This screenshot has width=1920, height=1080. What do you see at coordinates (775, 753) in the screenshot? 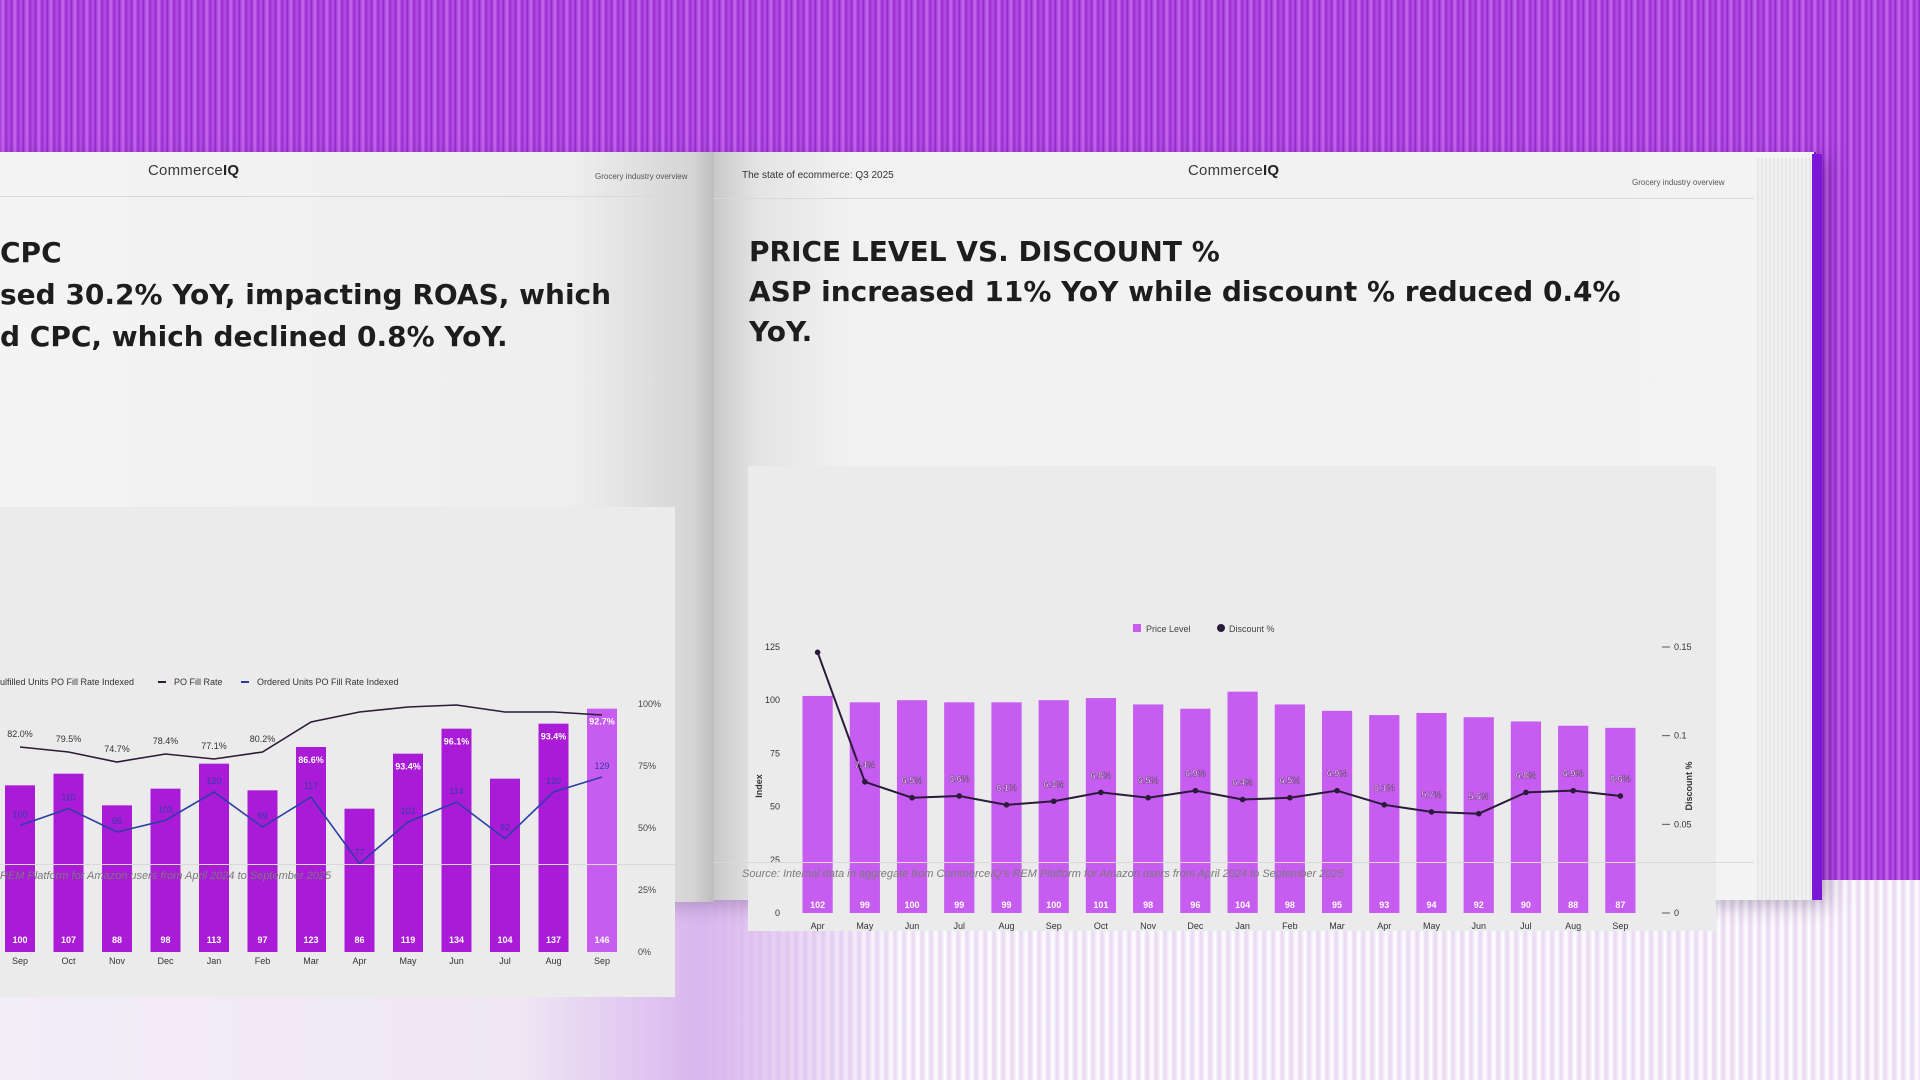
I see `y-tick-label: 75` at bounding box center [775, 753].